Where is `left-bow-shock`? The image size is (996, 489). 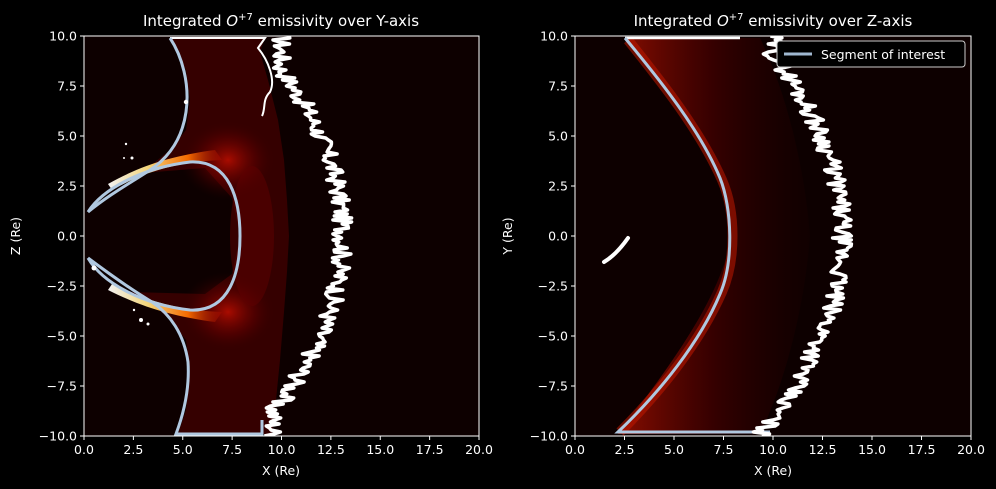 left-bow-shock is located at coordinates (309, 236).